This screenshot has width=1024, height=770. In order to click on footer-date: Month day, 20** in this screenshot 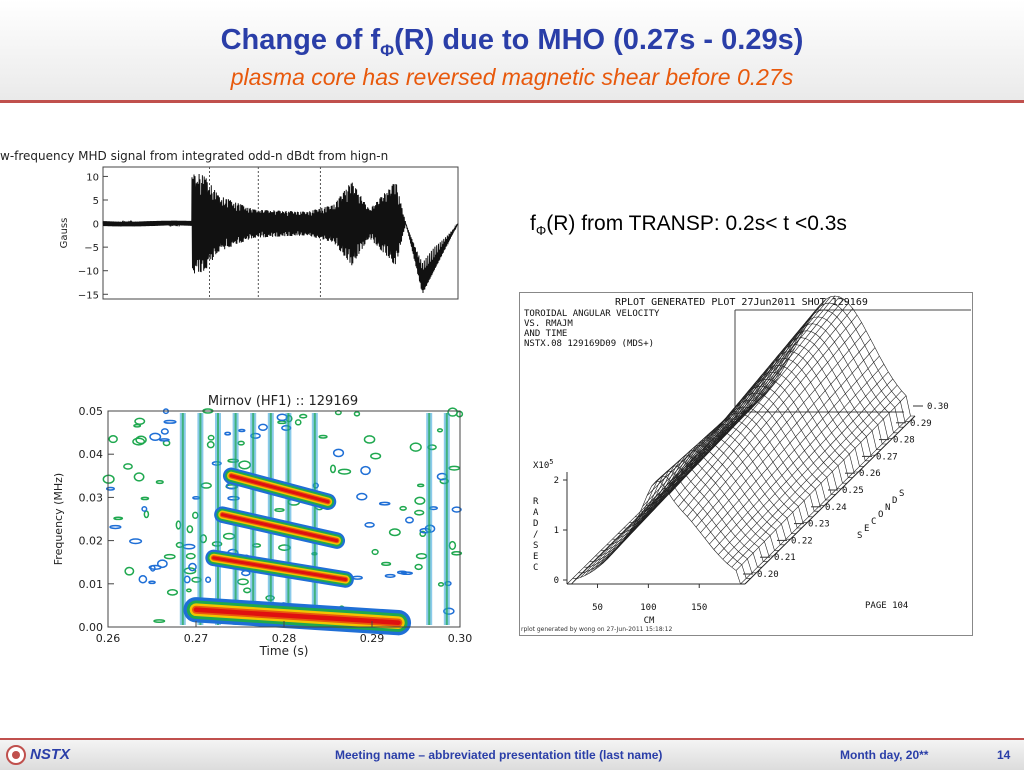, I will do `click(884, 755)`.